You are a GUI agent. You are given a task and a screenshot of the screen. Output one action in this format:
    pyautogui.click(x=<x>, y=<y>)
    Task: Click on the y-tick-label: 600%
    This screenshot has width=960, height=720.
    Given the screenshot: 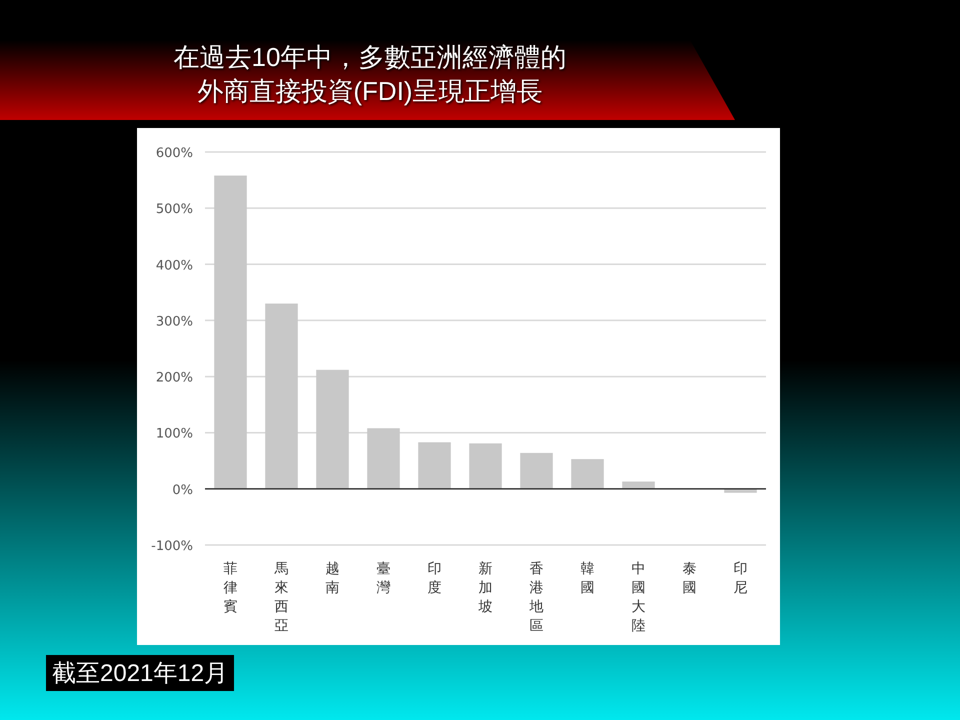 What is the action you would take?
    pyautogui.click(x=174, y=153)
    